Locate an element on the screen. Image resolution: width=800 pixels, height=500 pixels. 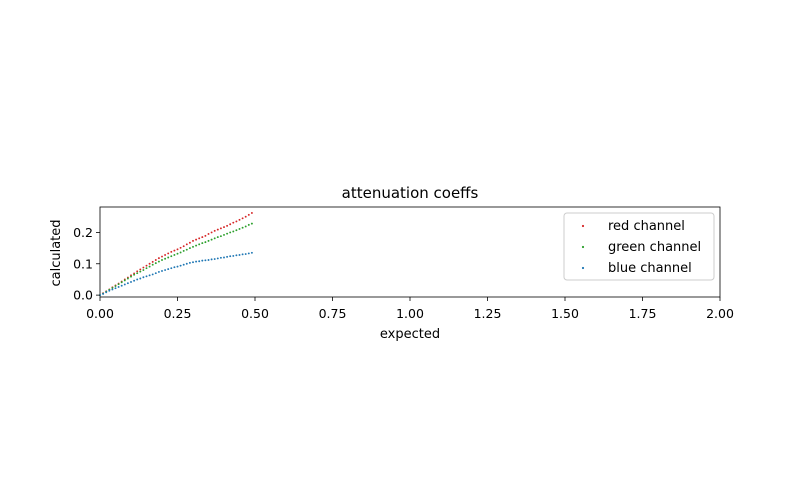
blue-channel-legend-marker is located at coordinates (583, 268).